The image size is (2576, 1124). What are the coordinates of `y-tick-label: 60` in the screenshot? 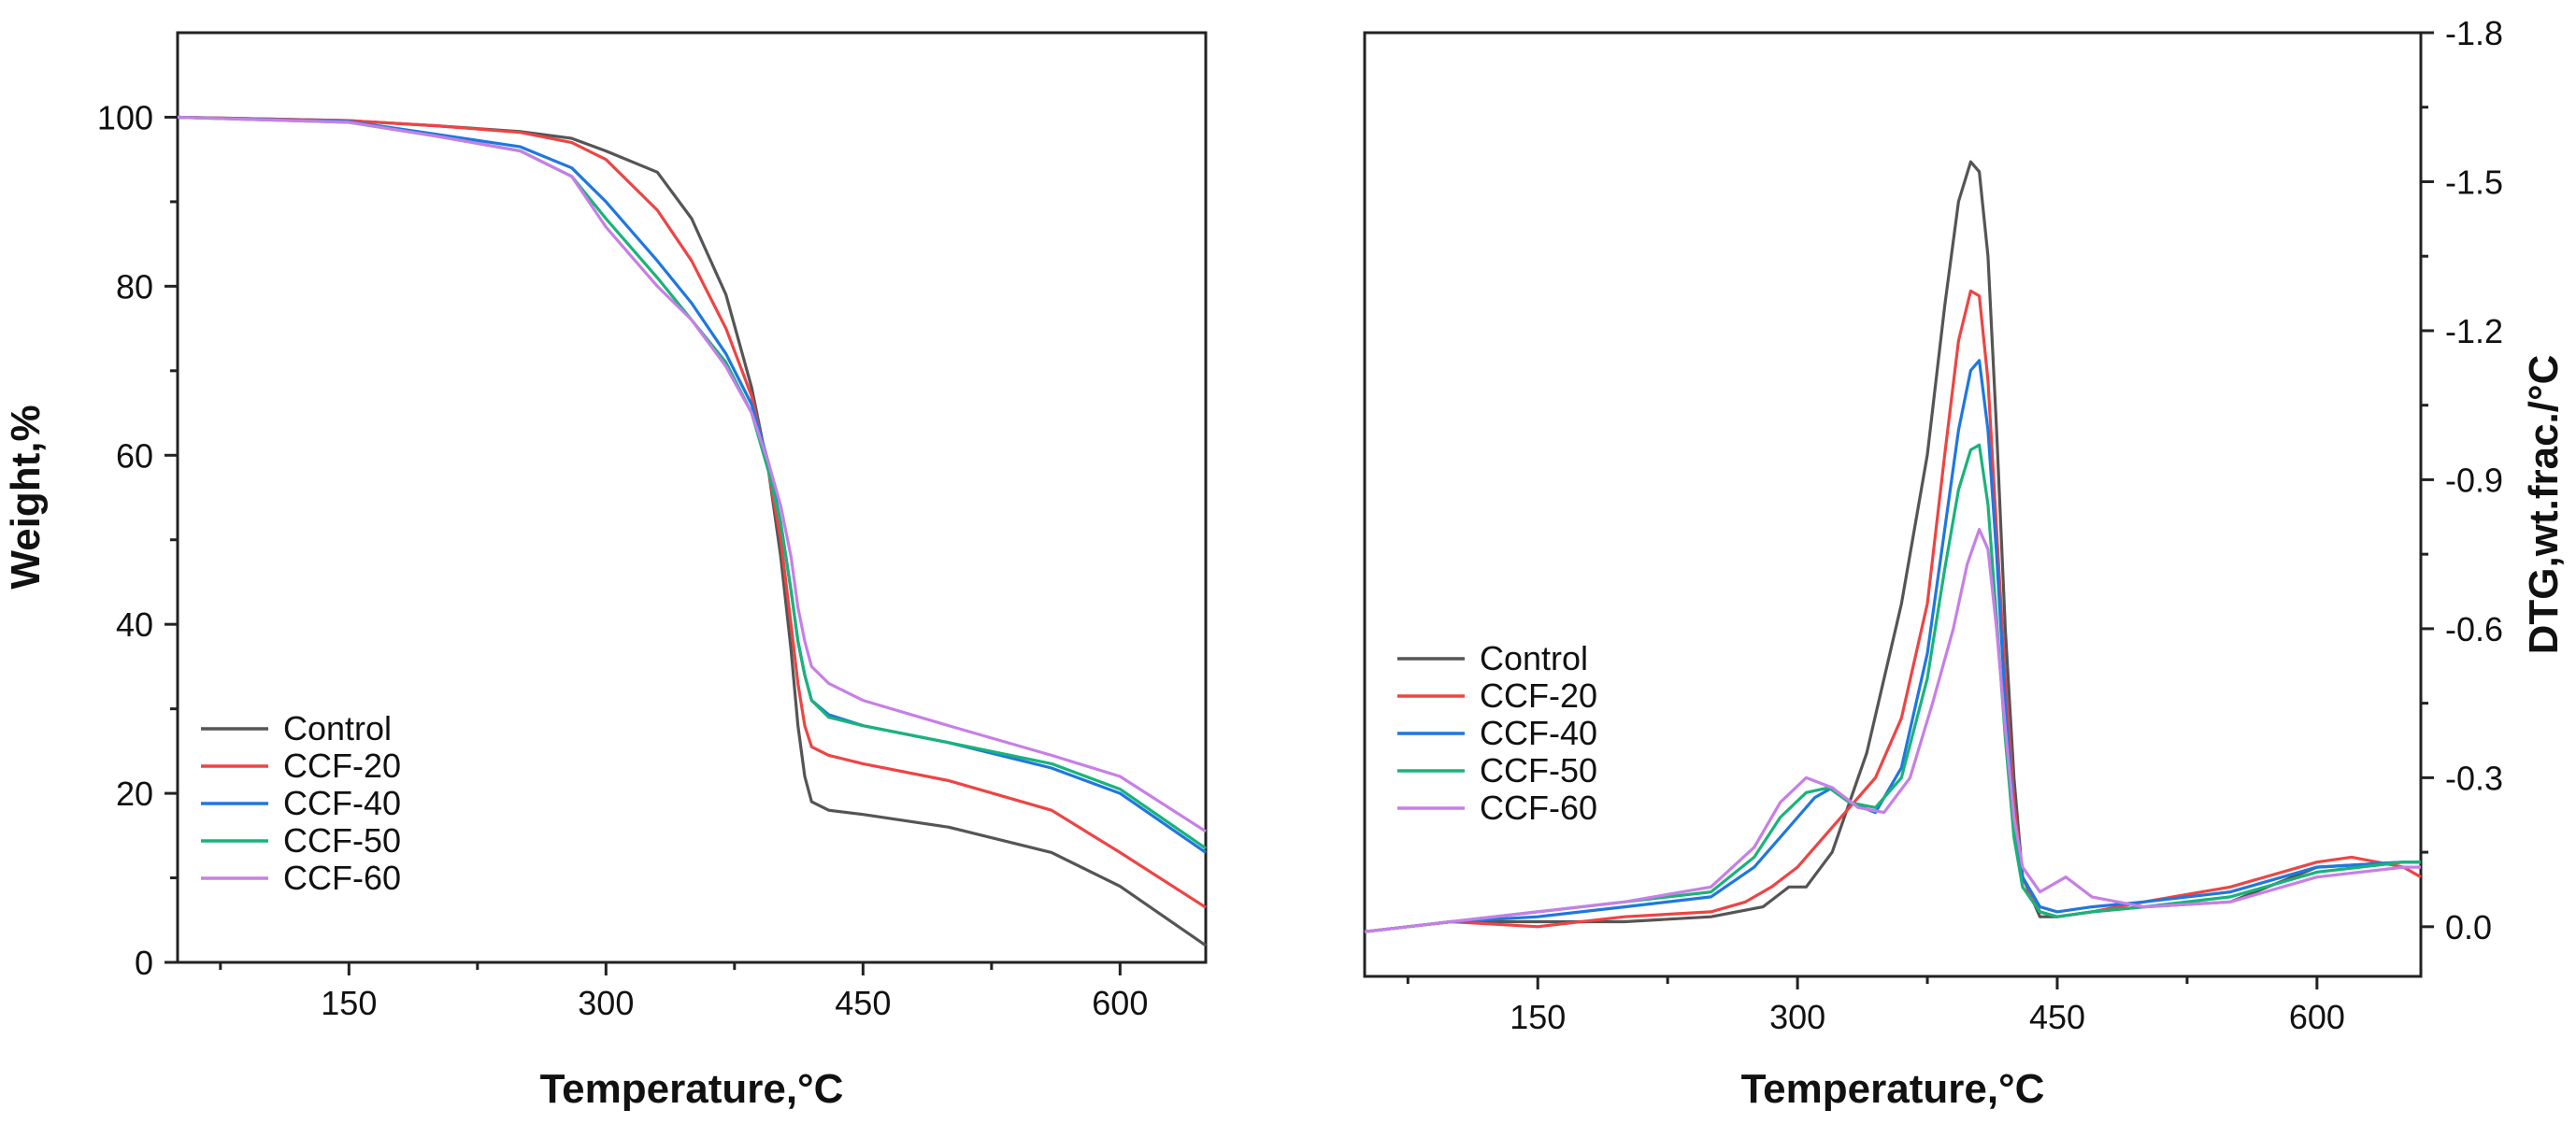 It's located at (134, 456).